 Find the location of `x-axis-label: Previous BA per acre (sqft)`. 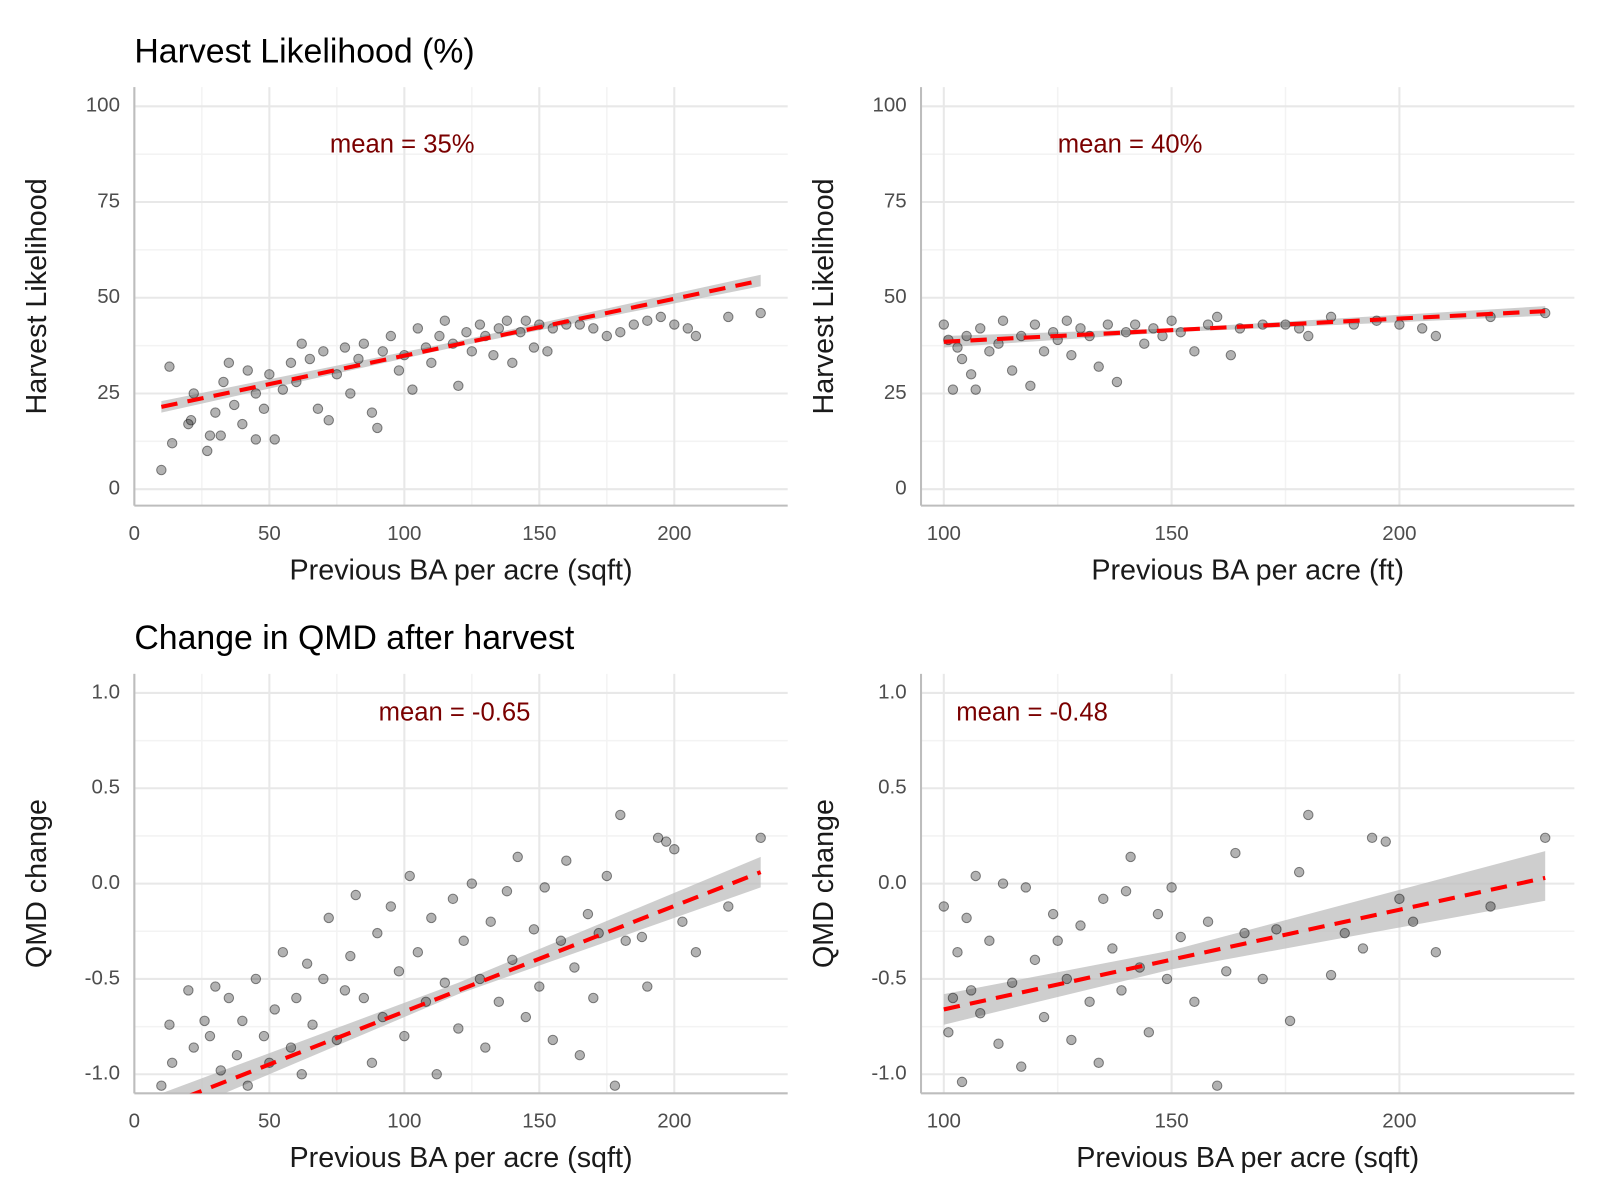

x-axis-label: Previous BA per acre (sqft) is located at coordinates (1247, 1158).